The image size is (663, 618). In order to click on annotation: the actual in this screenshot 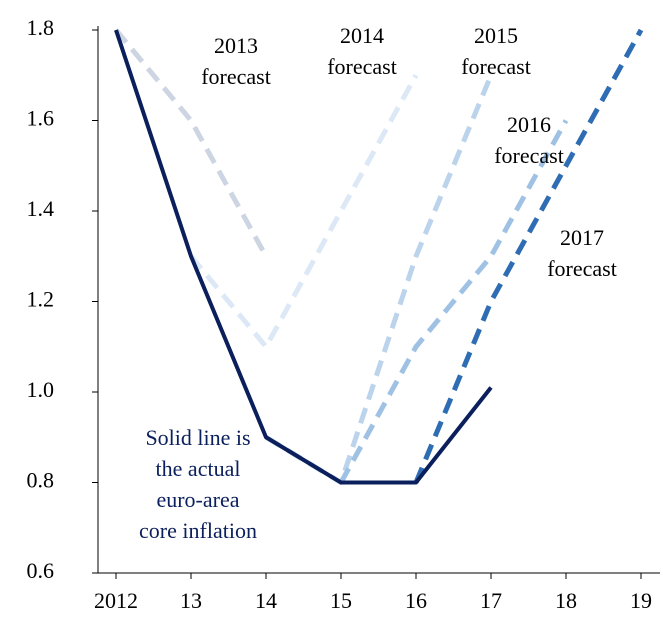, I will do `click(198, 468)`.